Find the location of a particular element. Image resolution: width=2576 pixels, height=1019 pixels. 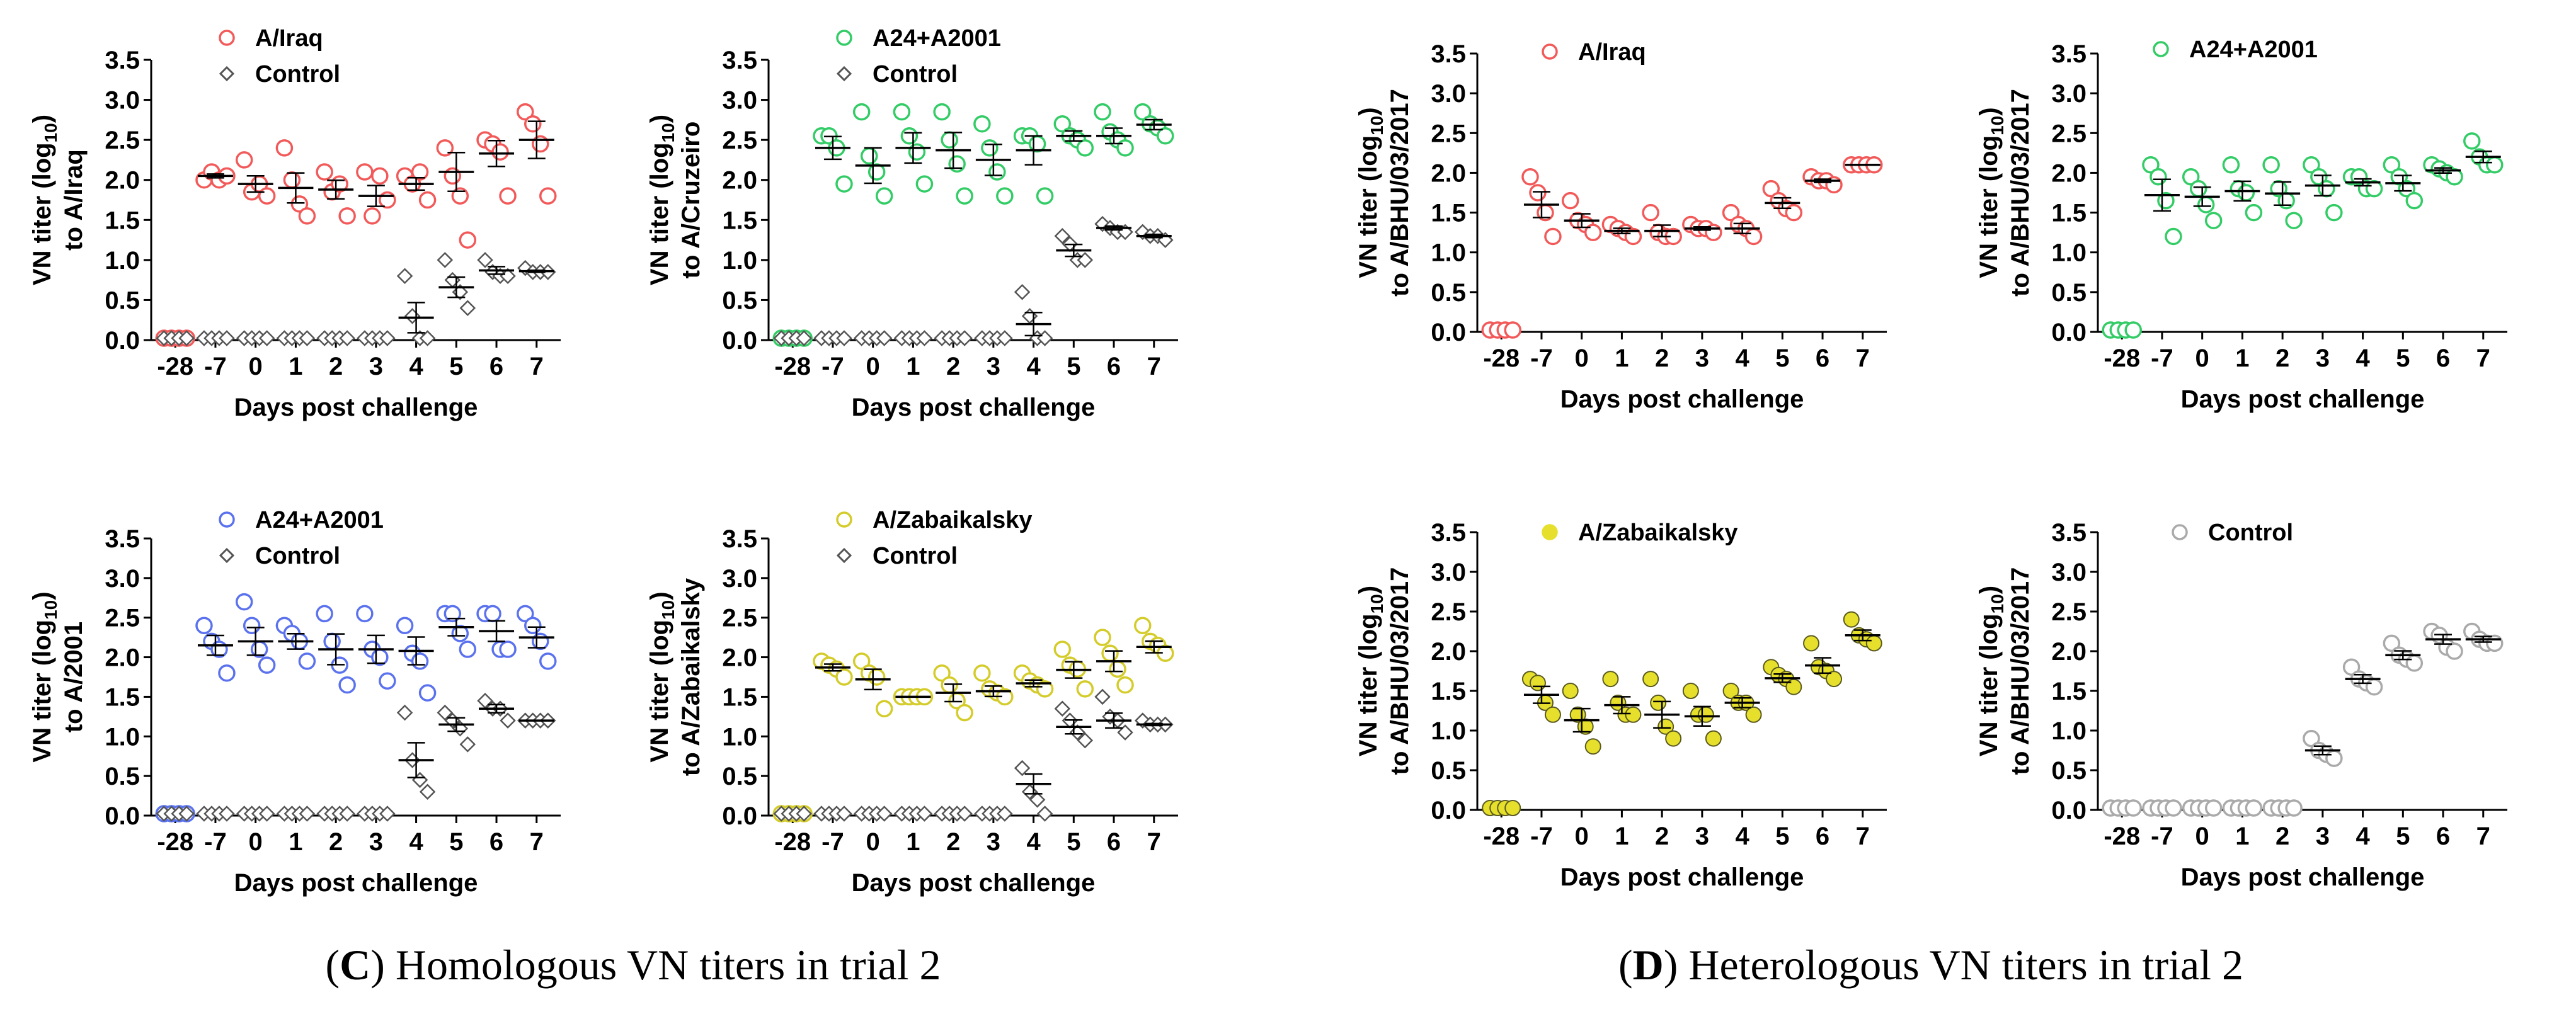

x-tick-label: 4 is located at coordinates (1742, 358).